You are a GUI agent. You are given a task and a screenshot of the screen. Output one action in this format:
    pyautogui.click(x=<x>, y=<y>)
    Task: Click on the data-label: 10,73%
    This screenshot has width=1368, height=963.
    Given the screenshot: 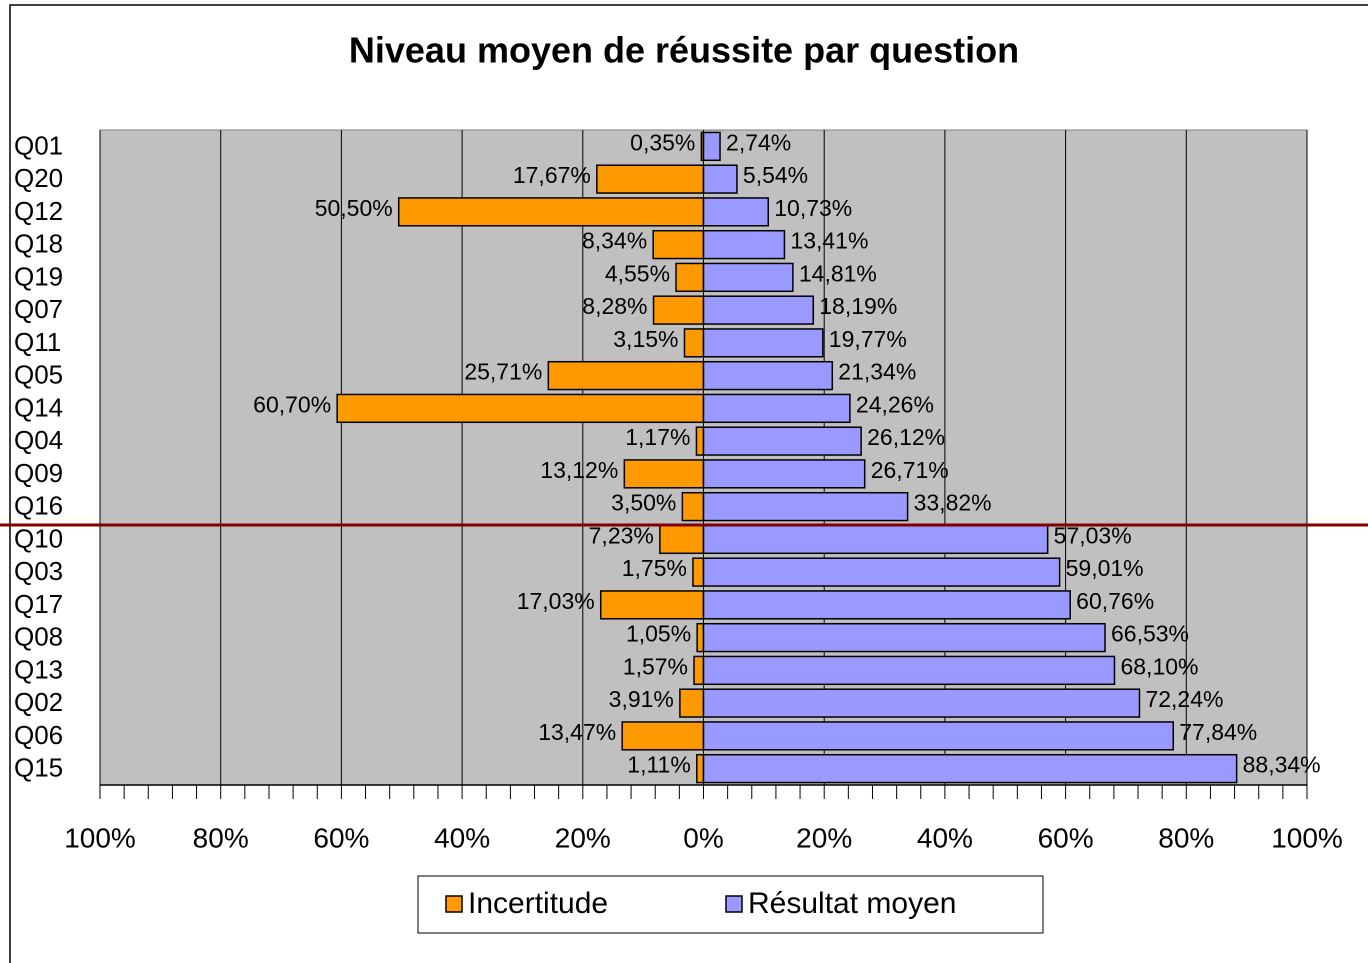 What is the action you would take?
    pyautogui.click(x=813, y=208)
    